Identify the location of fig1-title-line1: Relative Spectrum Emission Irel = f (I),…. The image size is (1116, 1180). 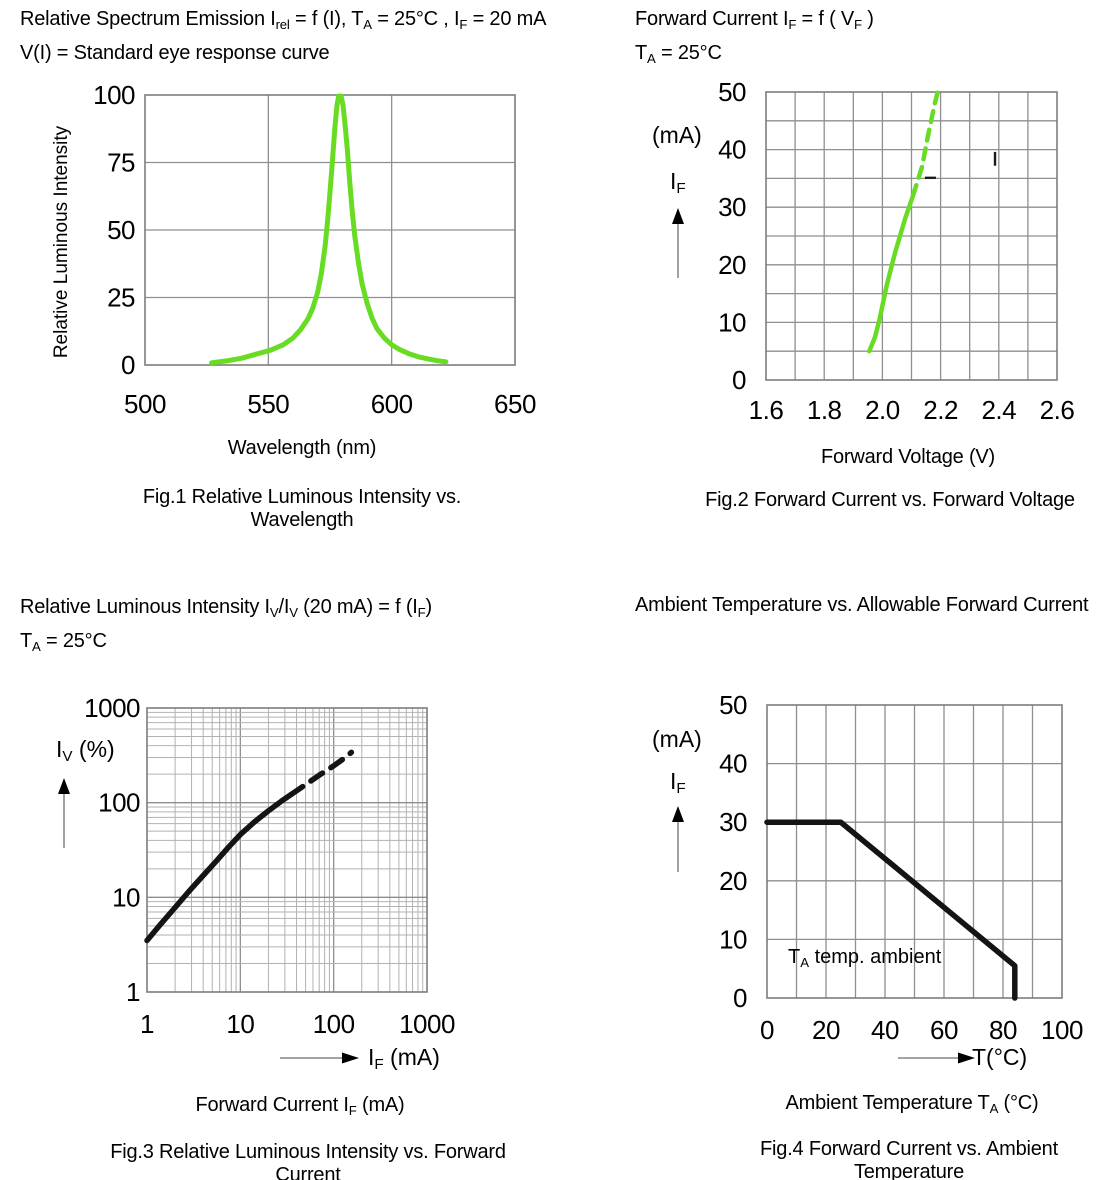
(283, 20).